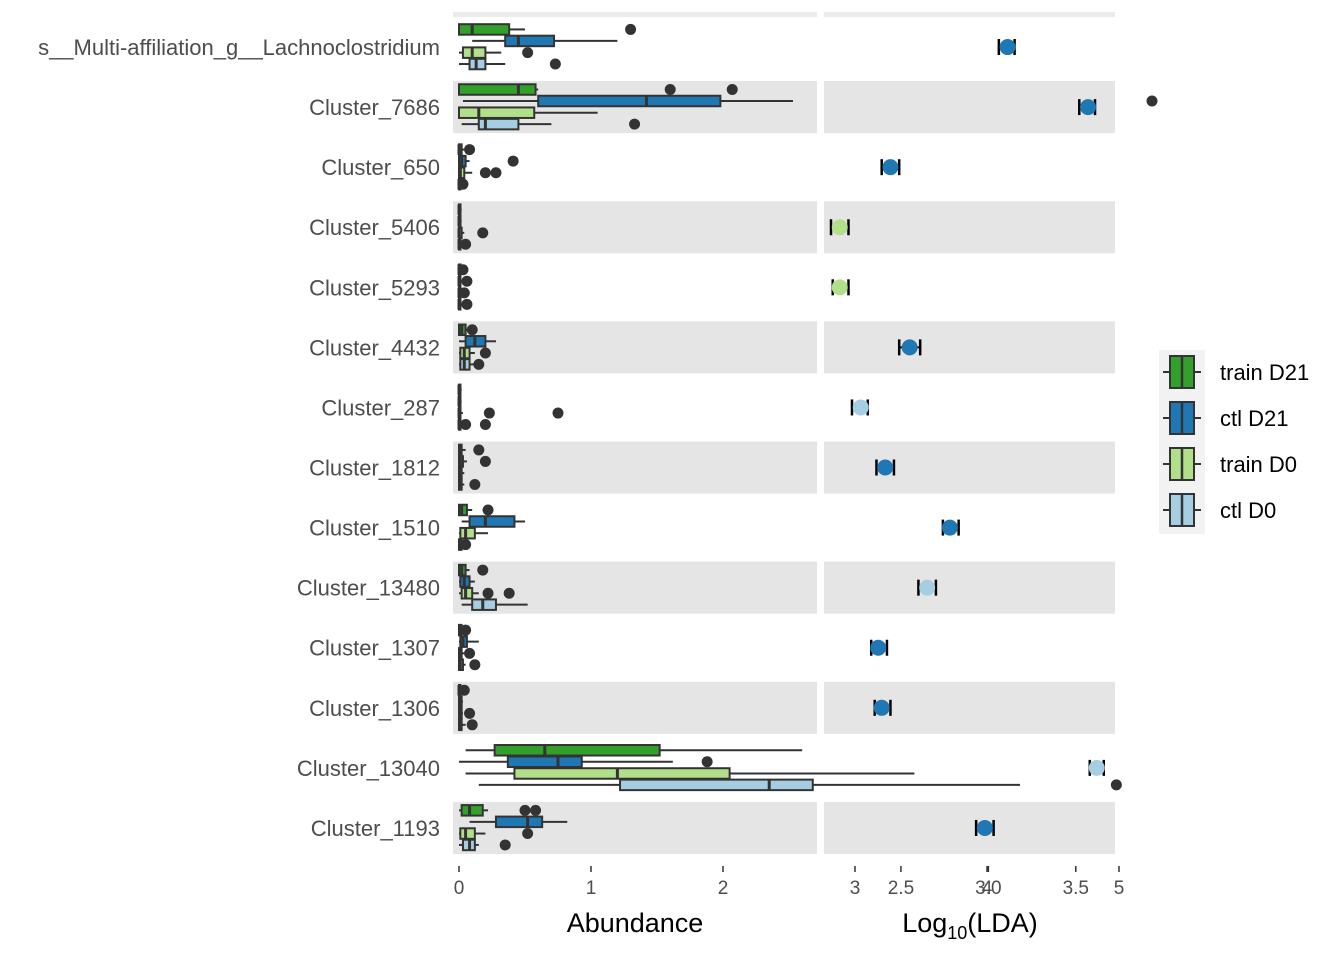 The image size is (1344, 960). Describe the element at coordinates (591, 888) in the screenshot. I see `x-tick-label: 1` at that location.